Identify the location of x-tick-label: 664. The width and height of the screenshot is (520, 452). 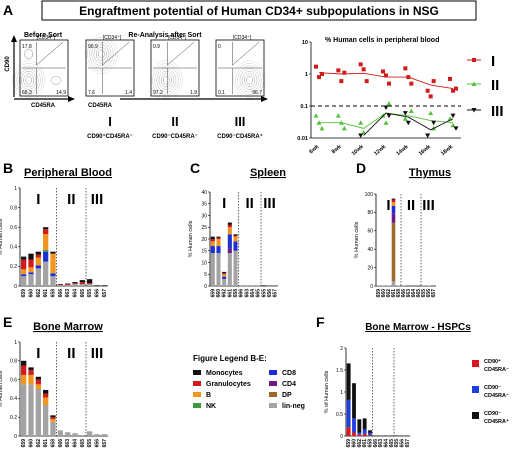
(387, 443).